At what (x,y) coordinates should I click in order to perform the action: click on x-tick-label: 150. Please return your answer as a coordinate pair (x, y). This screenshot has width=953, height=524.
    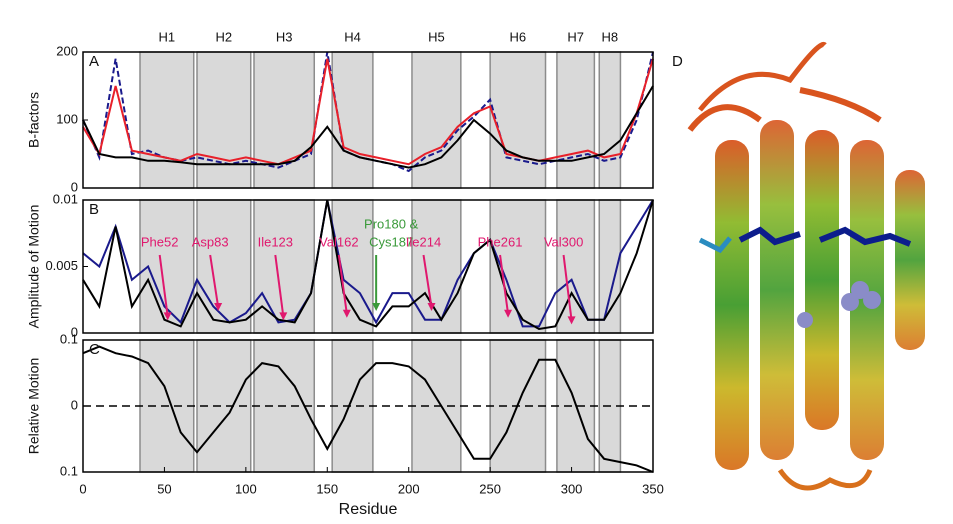
    Looking at the image, I should click on (327, 488).